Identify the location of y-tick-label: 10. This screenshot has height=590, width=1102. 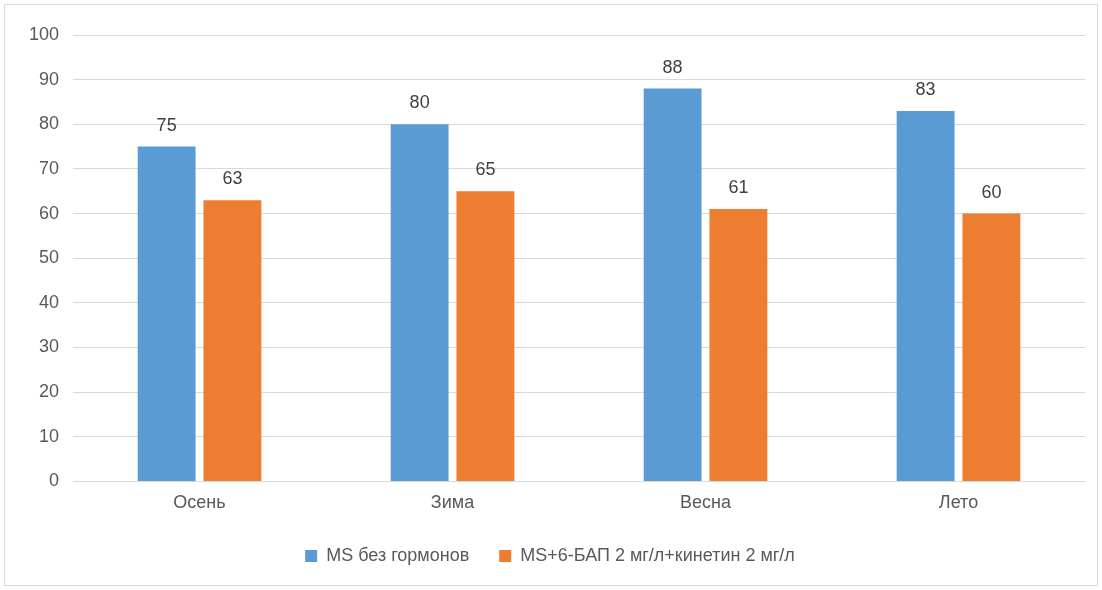
(49, 435).